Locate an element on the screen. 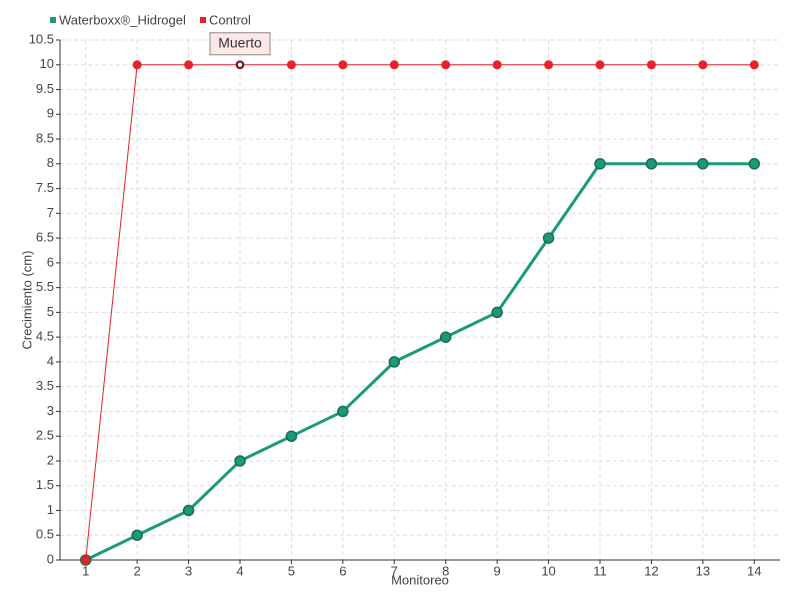 The image size is (800, 600). y-tick-label: 3.5 is located at coordinates (45, 385).